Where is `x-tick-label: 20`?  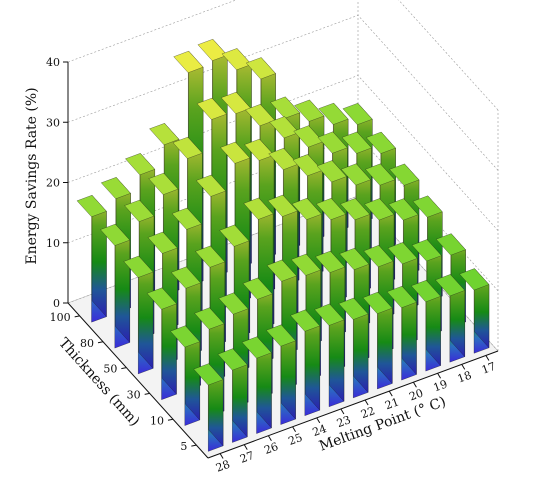
x-tick-label: 20 is located at coordinates (416, 394).